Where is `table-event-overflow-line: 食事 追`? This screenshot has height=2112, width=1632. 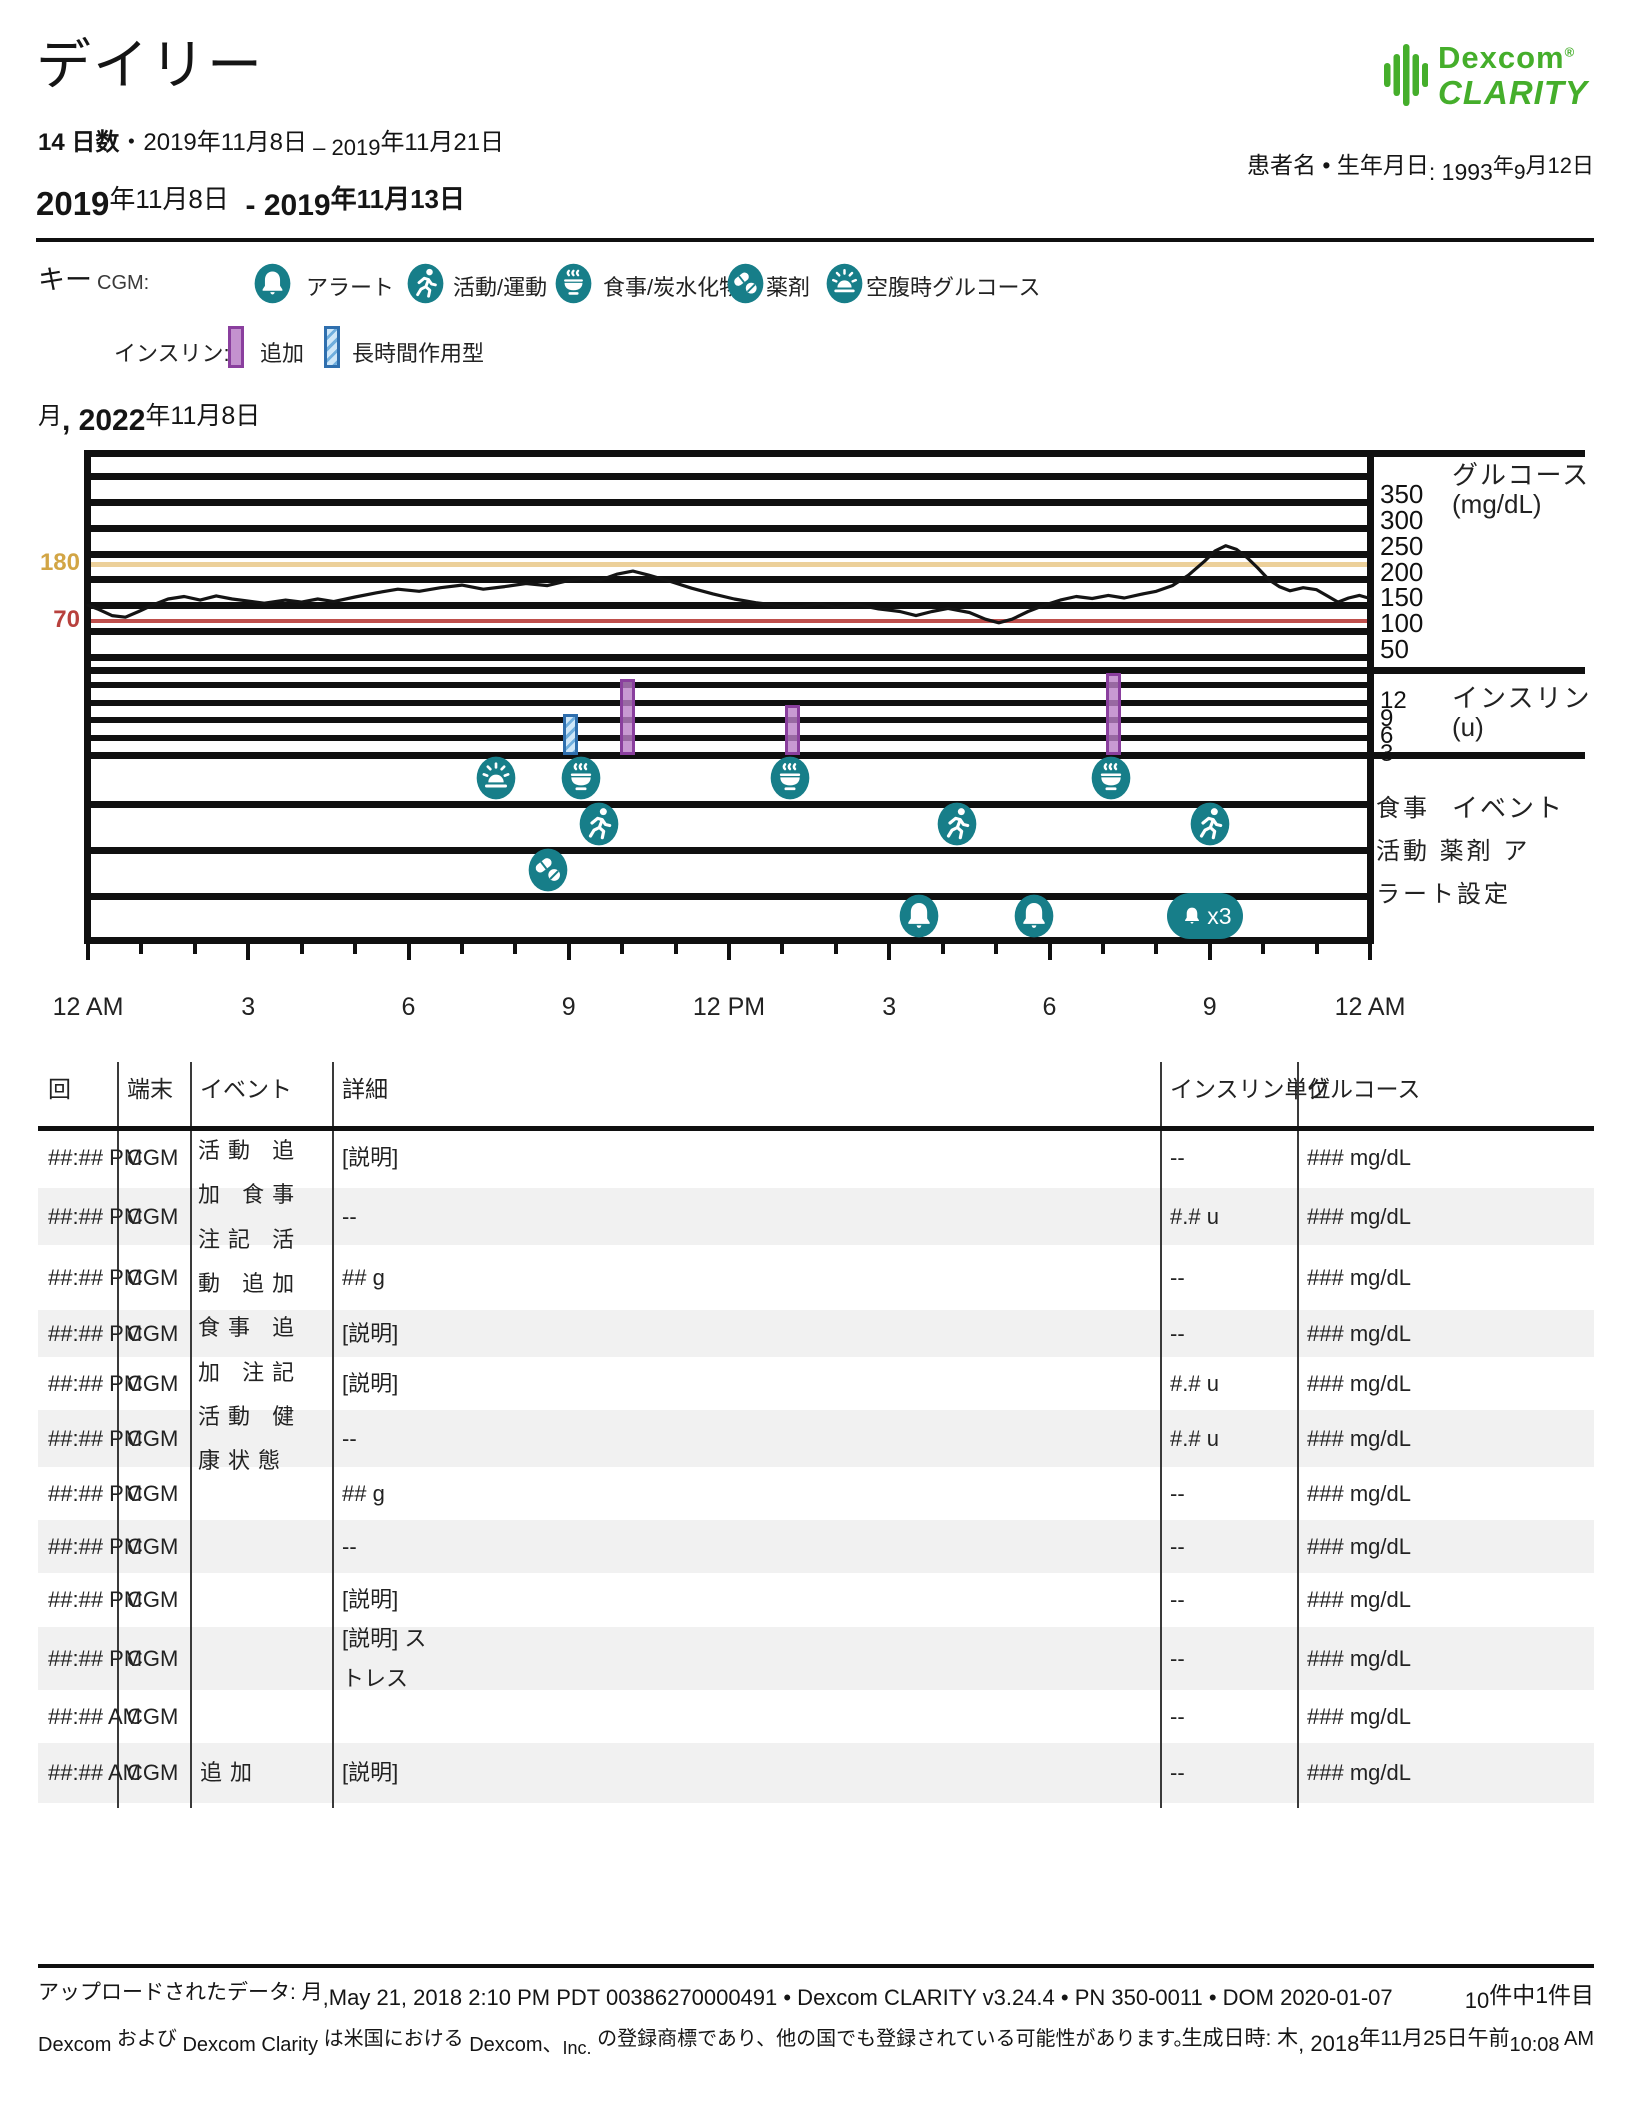
table-event-overflow-line: 食事 追 is located at coordinates (250, 1328).